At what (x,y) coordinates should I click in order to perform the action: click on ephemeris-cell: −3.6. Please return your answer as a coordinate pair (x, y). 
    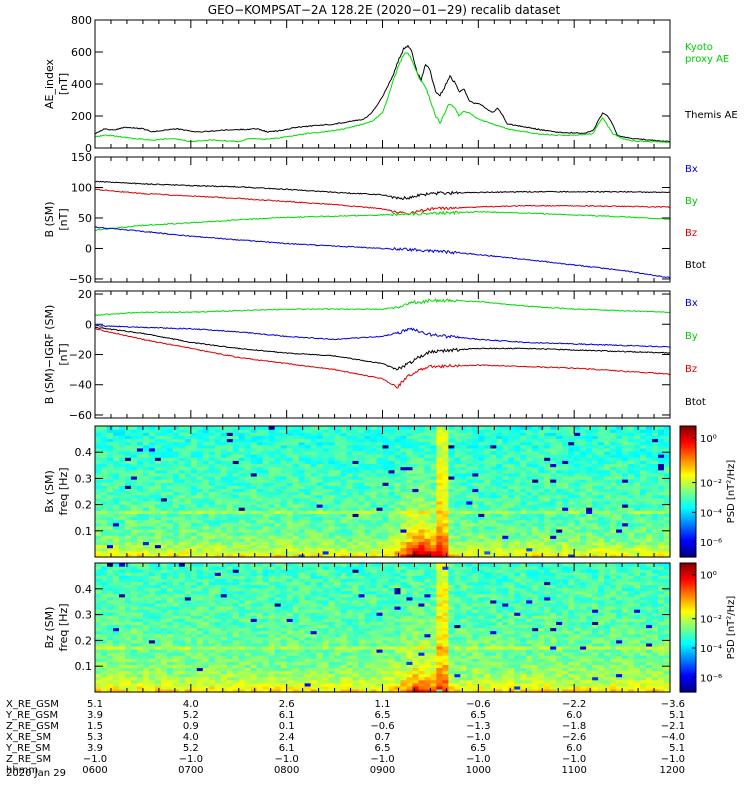
    Looking at the image, I should click on (673, 704).